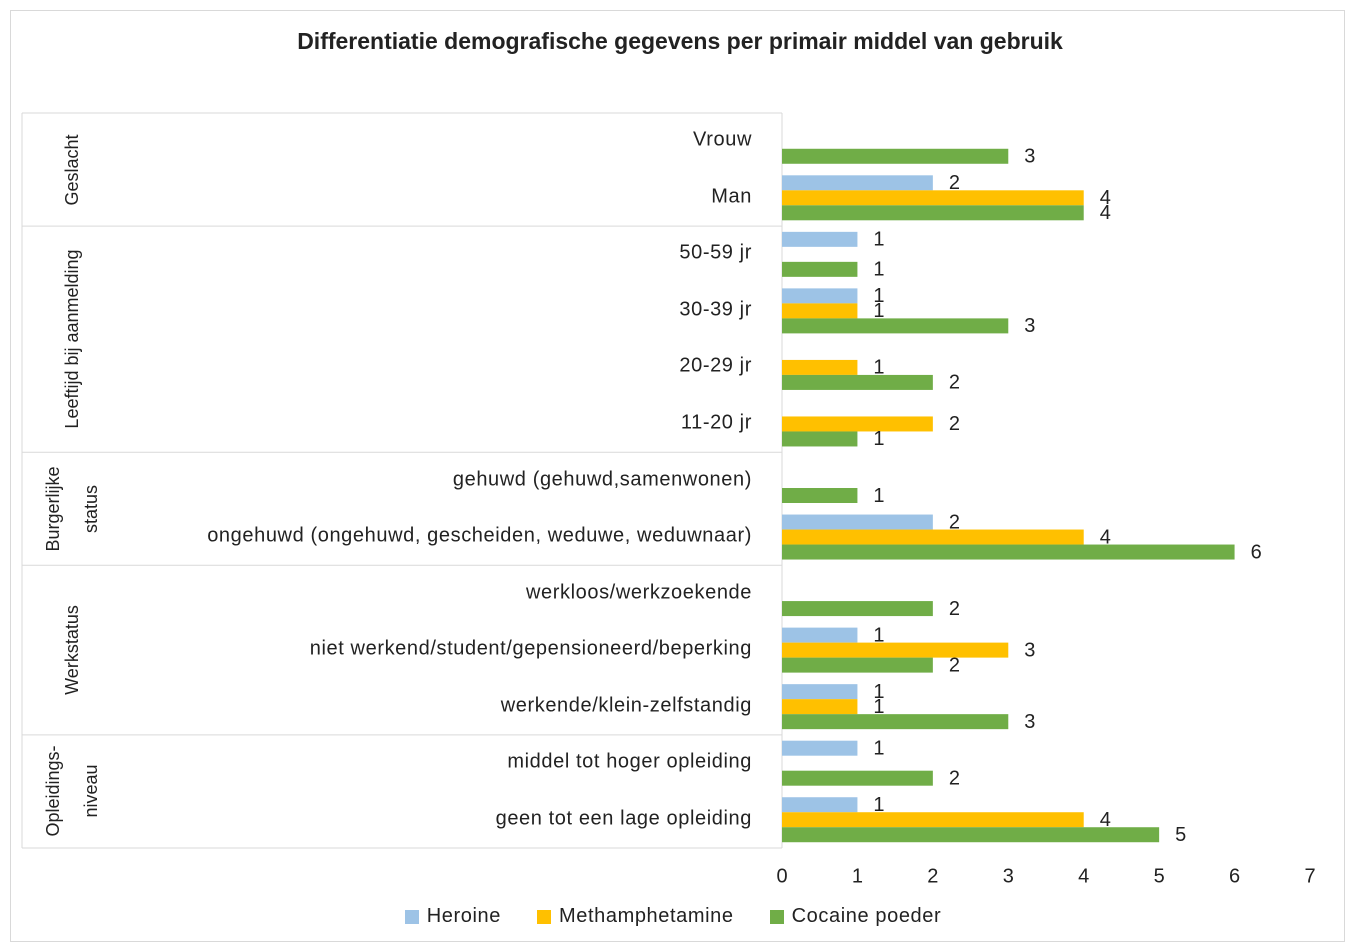  Describe the element at coordinates (781, 876) in the screenshot. I see `x-tick-label: 0` at that location.